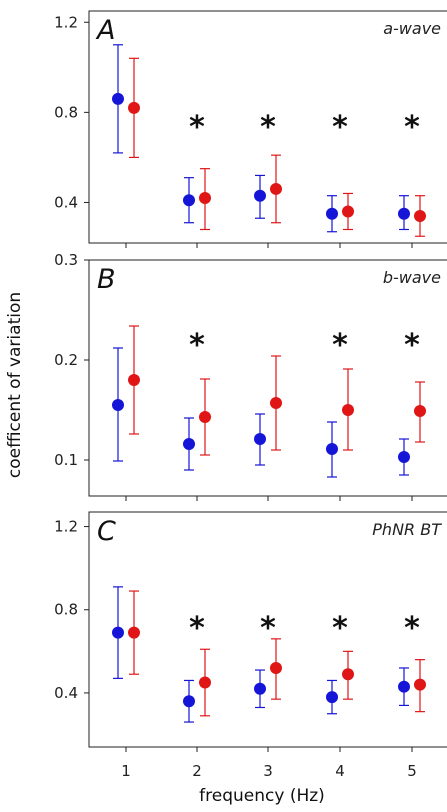 The height and width of the screenshot is (812, 447). I want to click on x-tick-label: 1, so click(126, 771).